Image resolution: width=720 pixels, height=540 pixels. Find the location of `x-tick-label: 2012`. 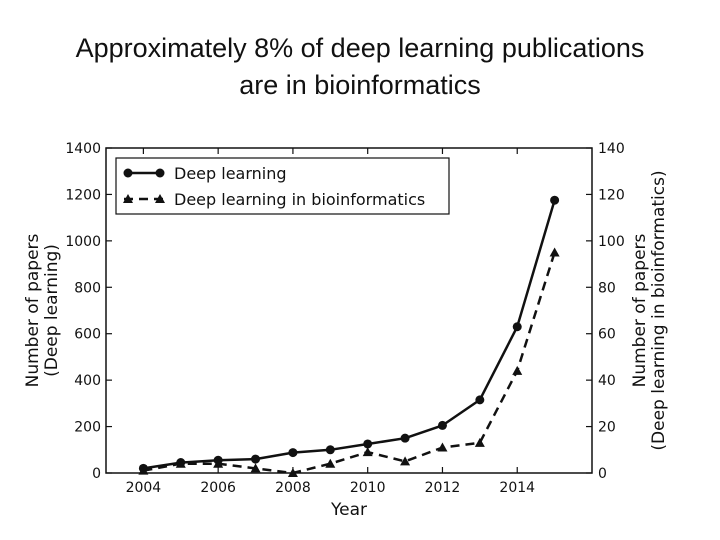

x-tick-label: 2012 is located at coordinates (443, 488).